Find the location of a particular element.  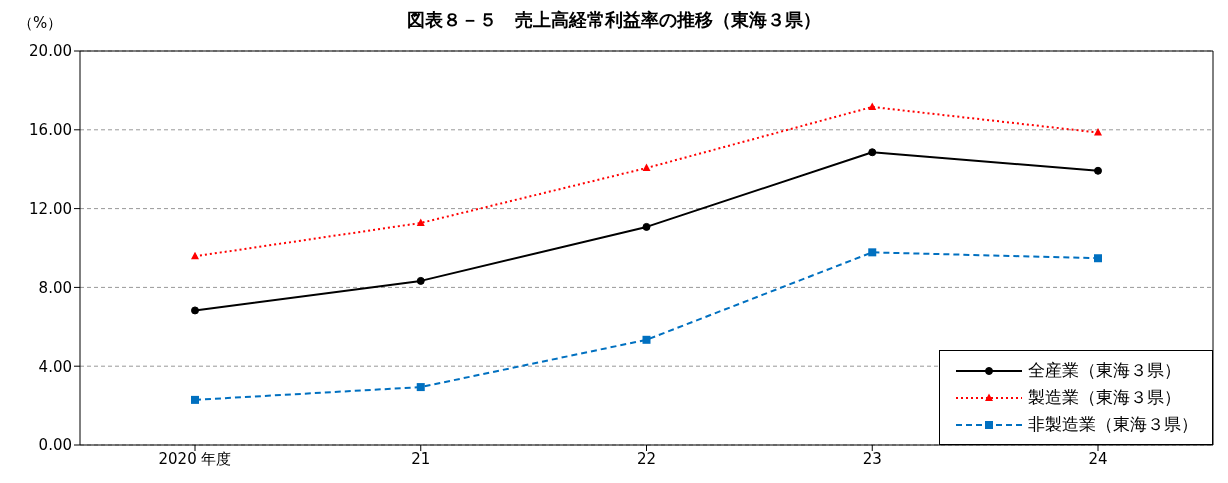

y-tick-label: 12.00 is located at coordinates (50, 208).